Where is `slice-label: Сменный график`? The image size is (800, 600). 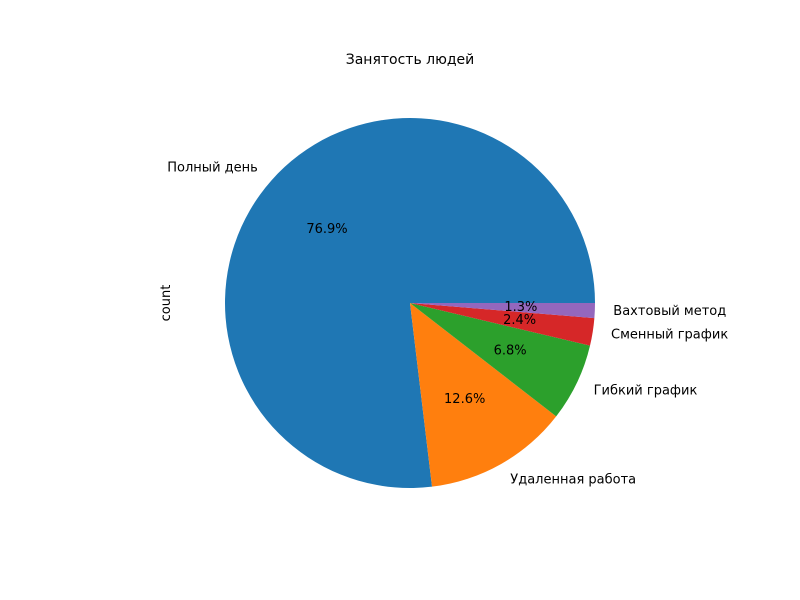 slice-label: Сменный график is located at coordinates (669, 334).